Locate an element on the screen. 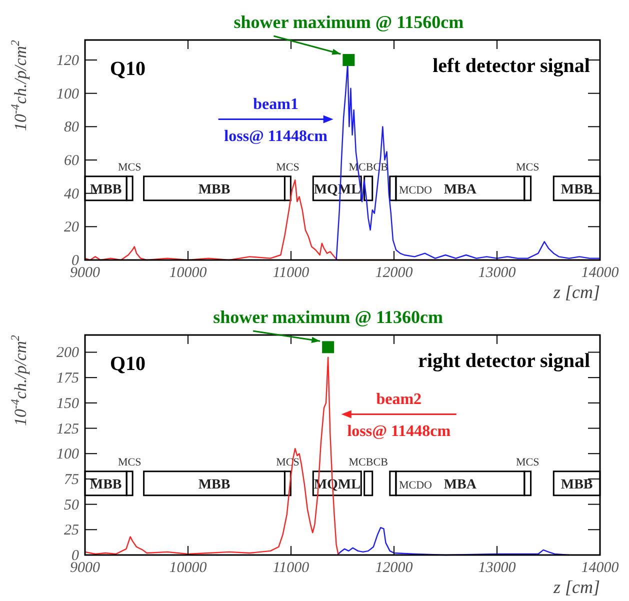 Image resolution: width=629 pixels, height=601 pixels. y-tick-label: 25 is located at coordinates (72, 530).